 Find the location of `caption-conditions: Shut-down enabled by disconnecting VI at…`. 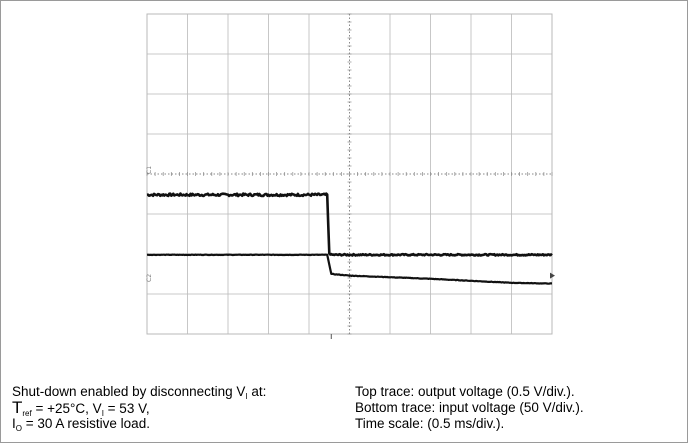

caption-conditions: Shut-down enabled by disconnecting VI at… is located at coordinates (139, 408).